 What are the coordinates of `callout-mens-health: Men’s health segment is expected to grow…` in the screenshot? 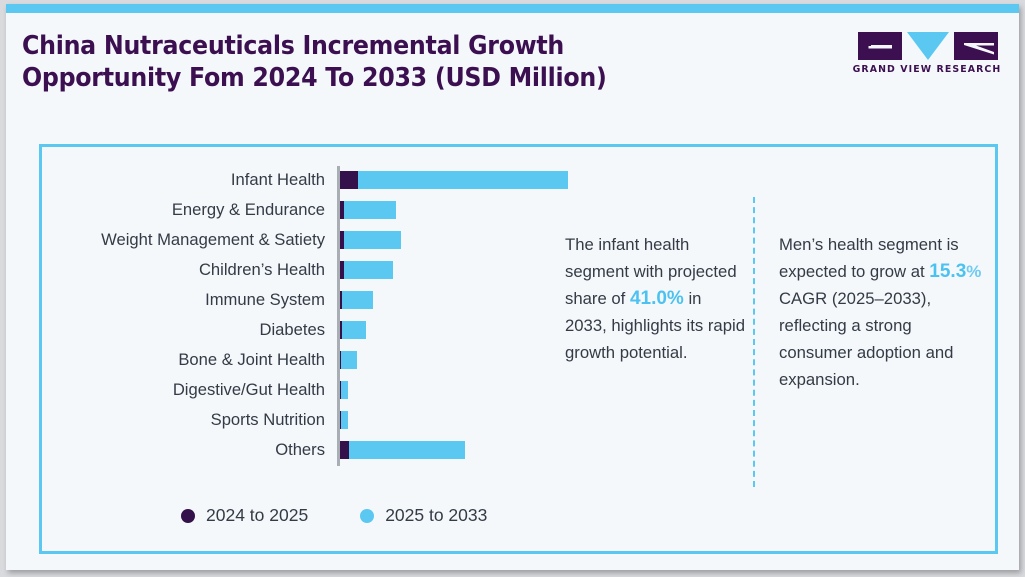 It's located at (881, 312).